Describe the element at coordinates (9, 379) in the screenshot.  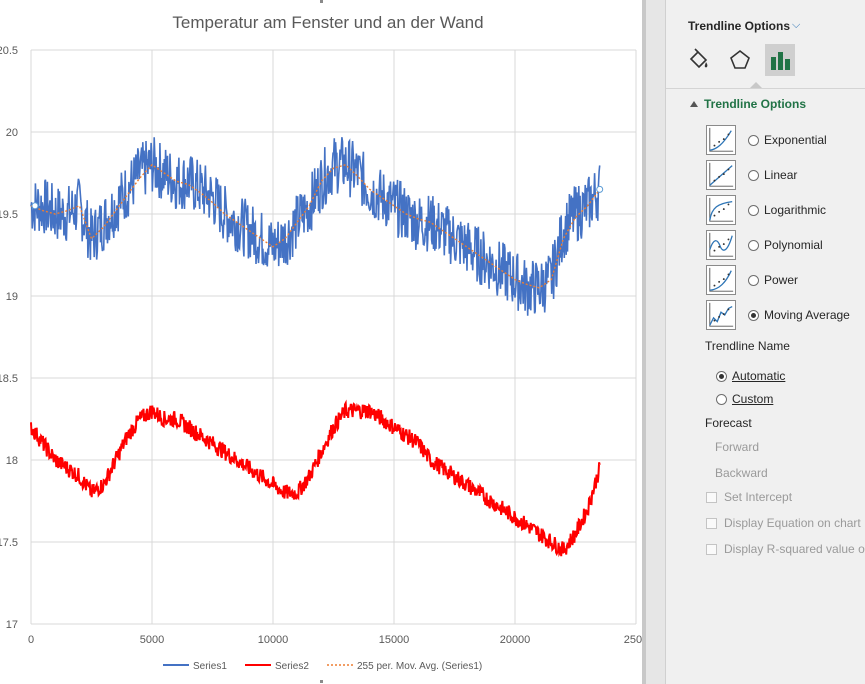
I see `y-tick-label: 18.5` at that location.